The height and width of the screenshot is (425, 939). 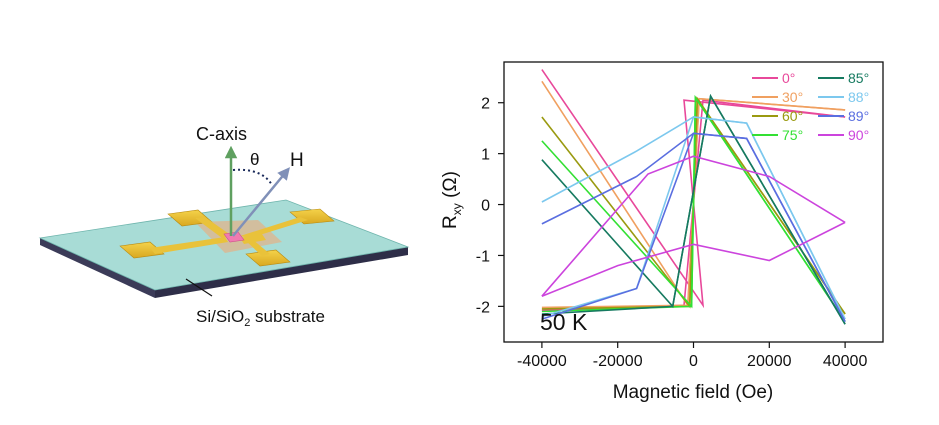 What do you see at coordinates (542, 361) in the screenshot?
I see `x-tick-label: -40000` at bounding box center [542, 361].